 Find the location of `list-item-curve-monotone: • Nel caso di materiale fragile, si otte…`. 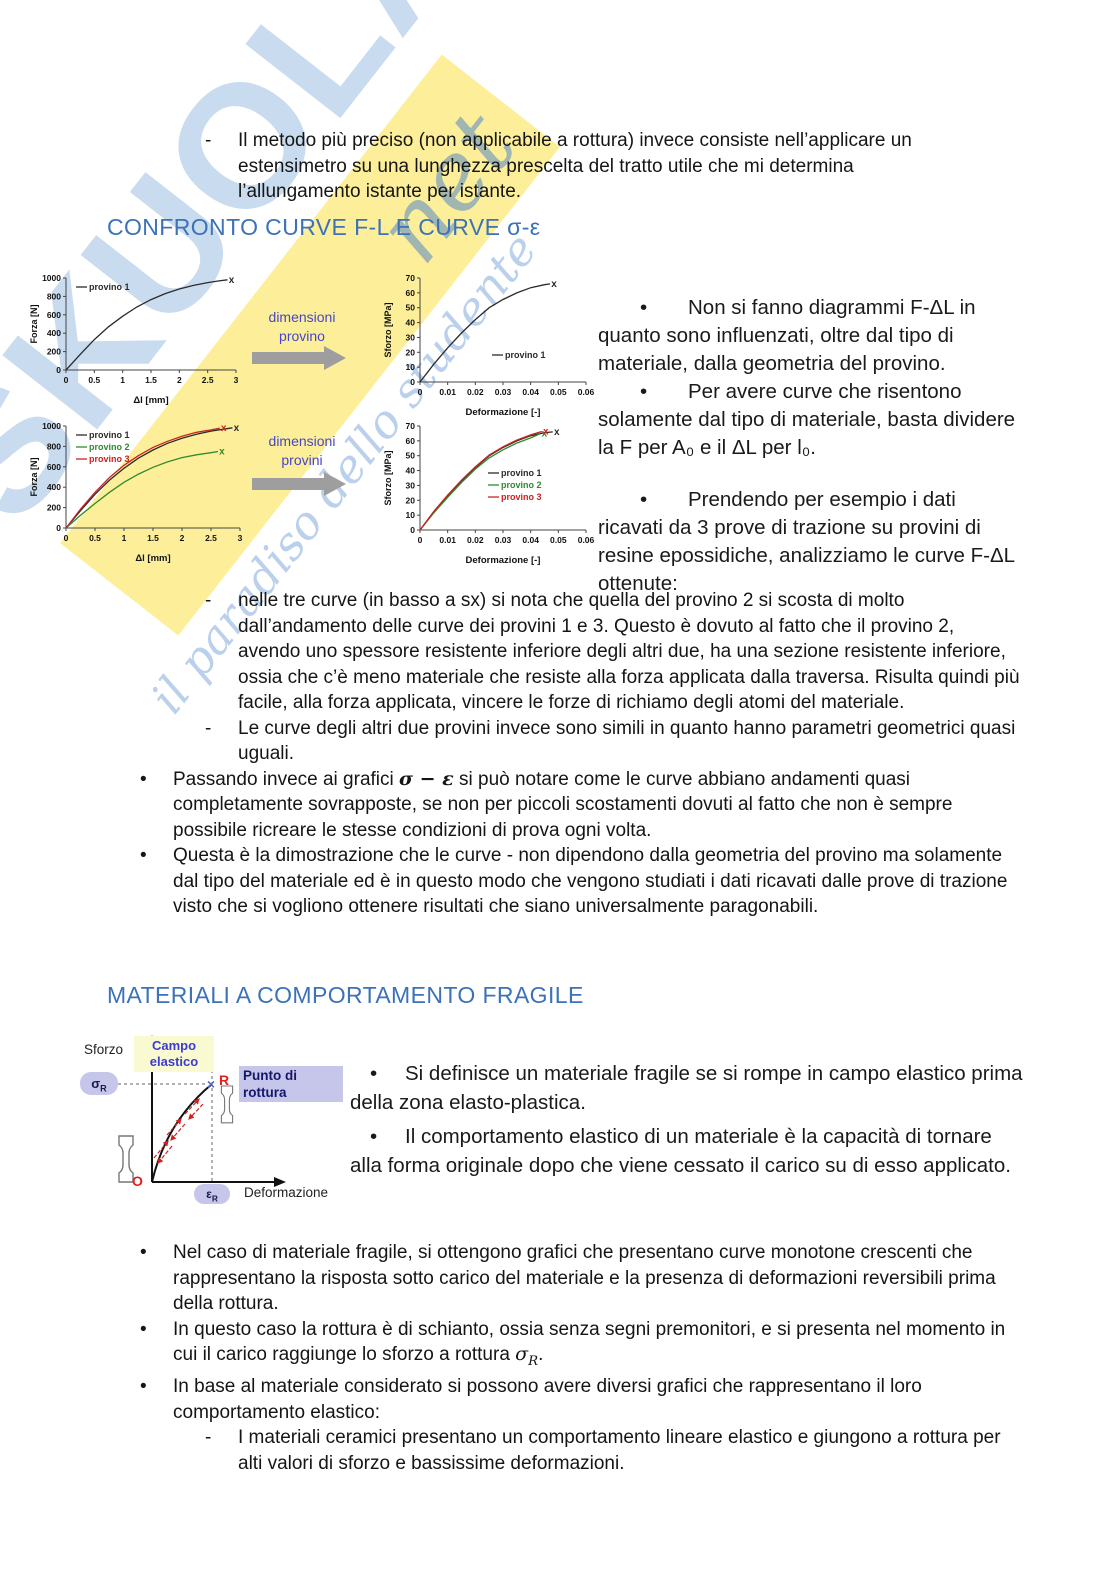

list-item-curve-monotone: • Nel caso di materiale fragile, si otte… is located at coordinates (580, 1278).